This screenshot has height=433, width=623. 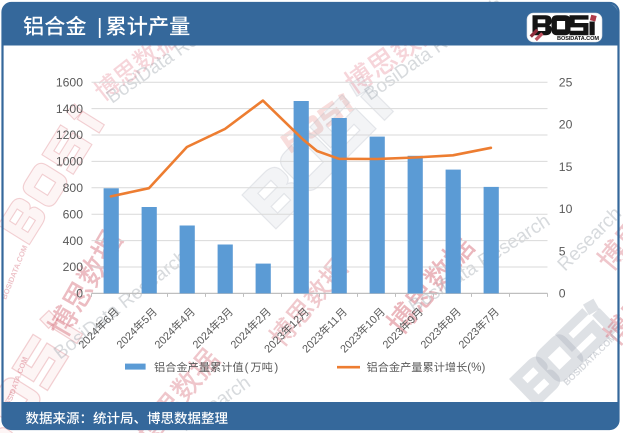 I want to click on svg-text: 400, so click(x=73, y=241).